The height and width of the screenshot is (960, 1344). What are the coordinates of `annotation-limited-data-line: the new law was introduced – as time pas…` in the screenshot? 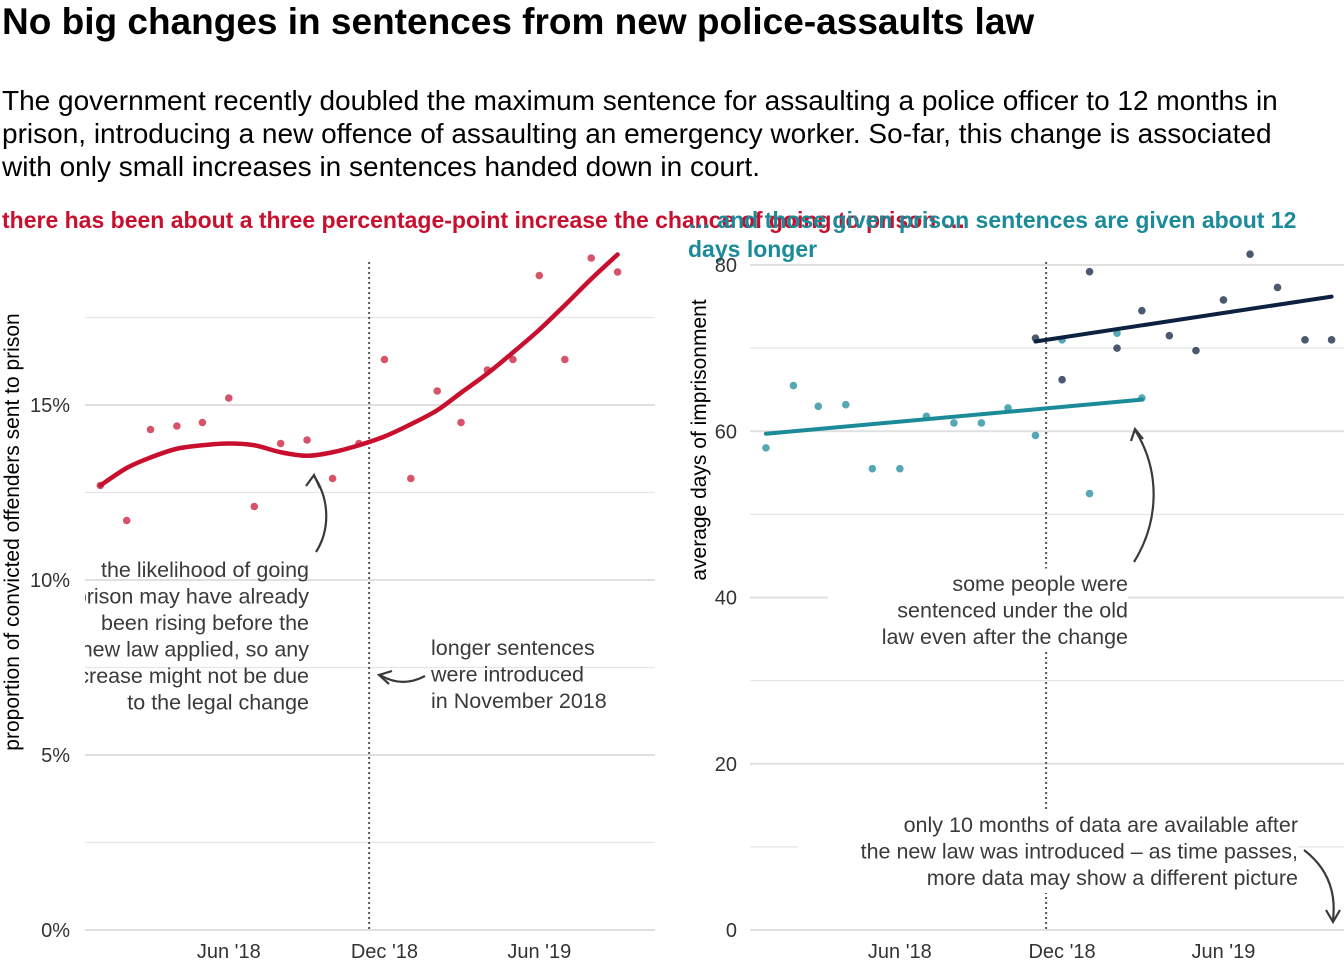 It's located at (1079, 852).